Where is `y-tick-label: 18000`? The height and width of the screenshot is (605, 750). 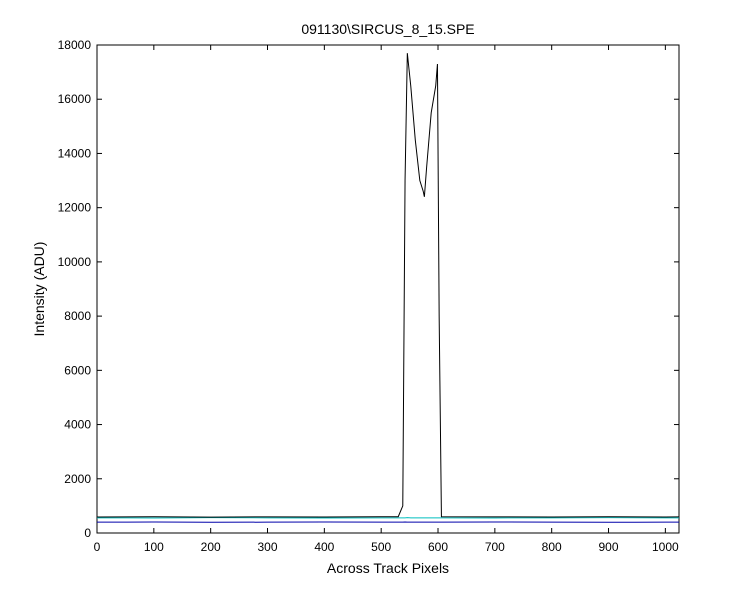 y-tick-label: 18000 is located at coordinates (75, 45).